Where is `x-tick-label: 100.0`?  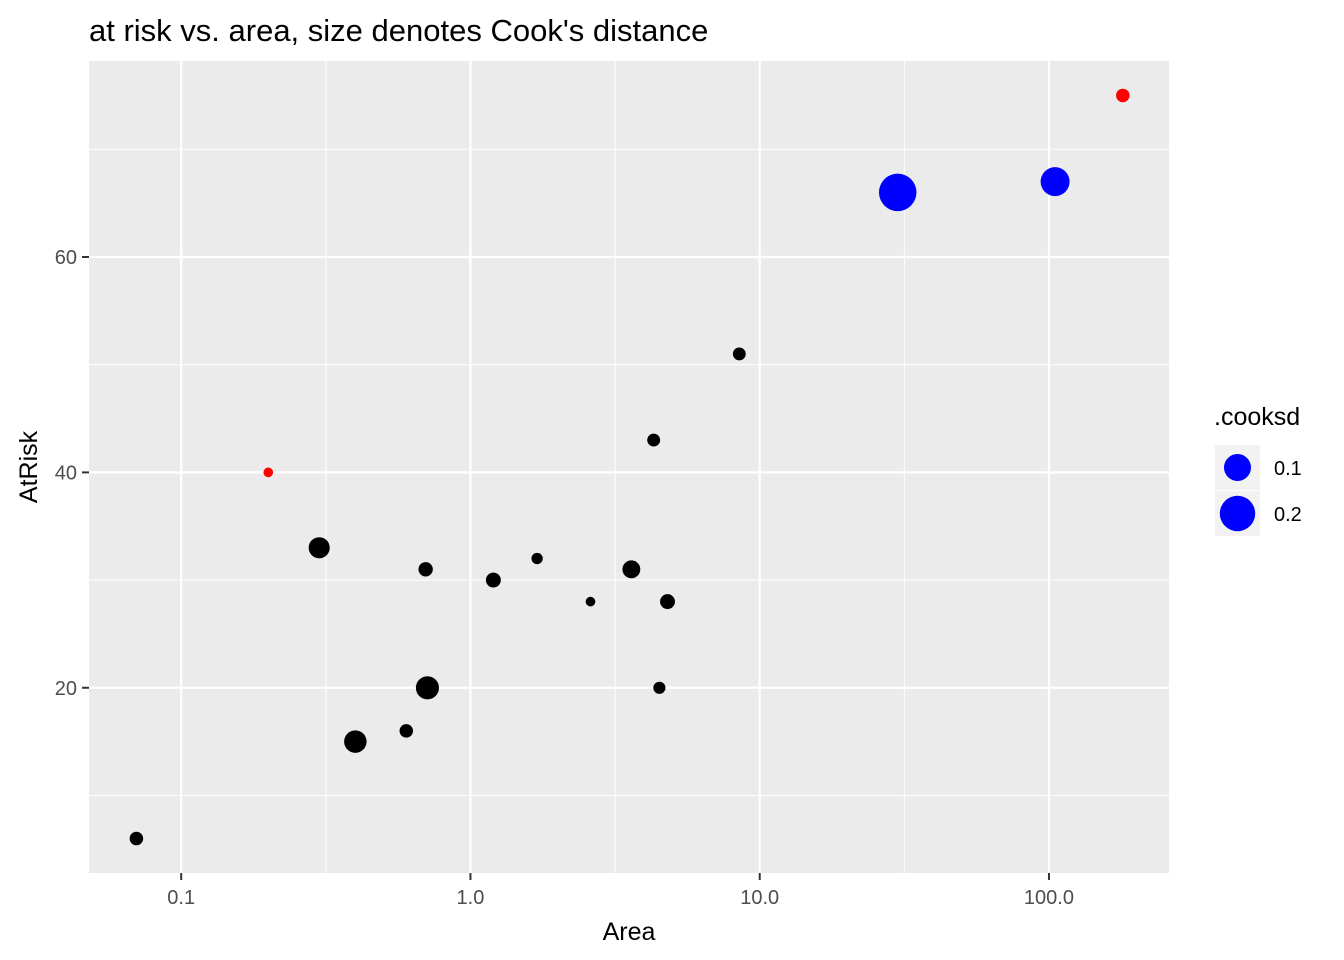 x-tick-label: 100.0 is located at coordinates (1049, 898).